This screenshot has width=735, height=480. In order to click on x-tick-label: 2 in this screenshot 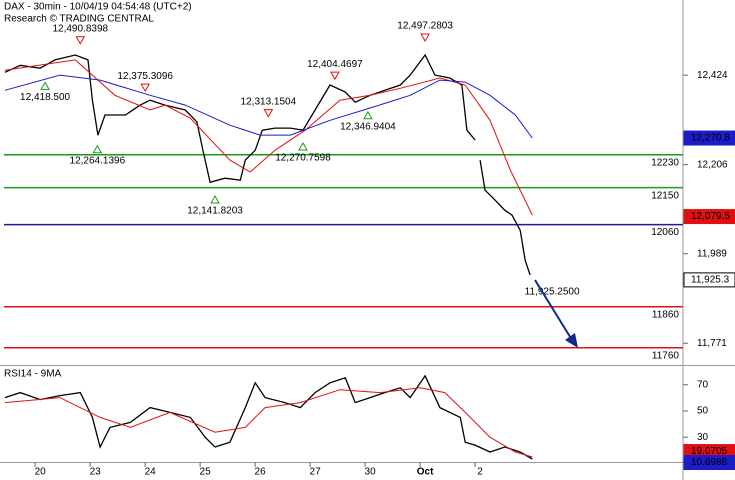, I will do `click(480, 472)`.